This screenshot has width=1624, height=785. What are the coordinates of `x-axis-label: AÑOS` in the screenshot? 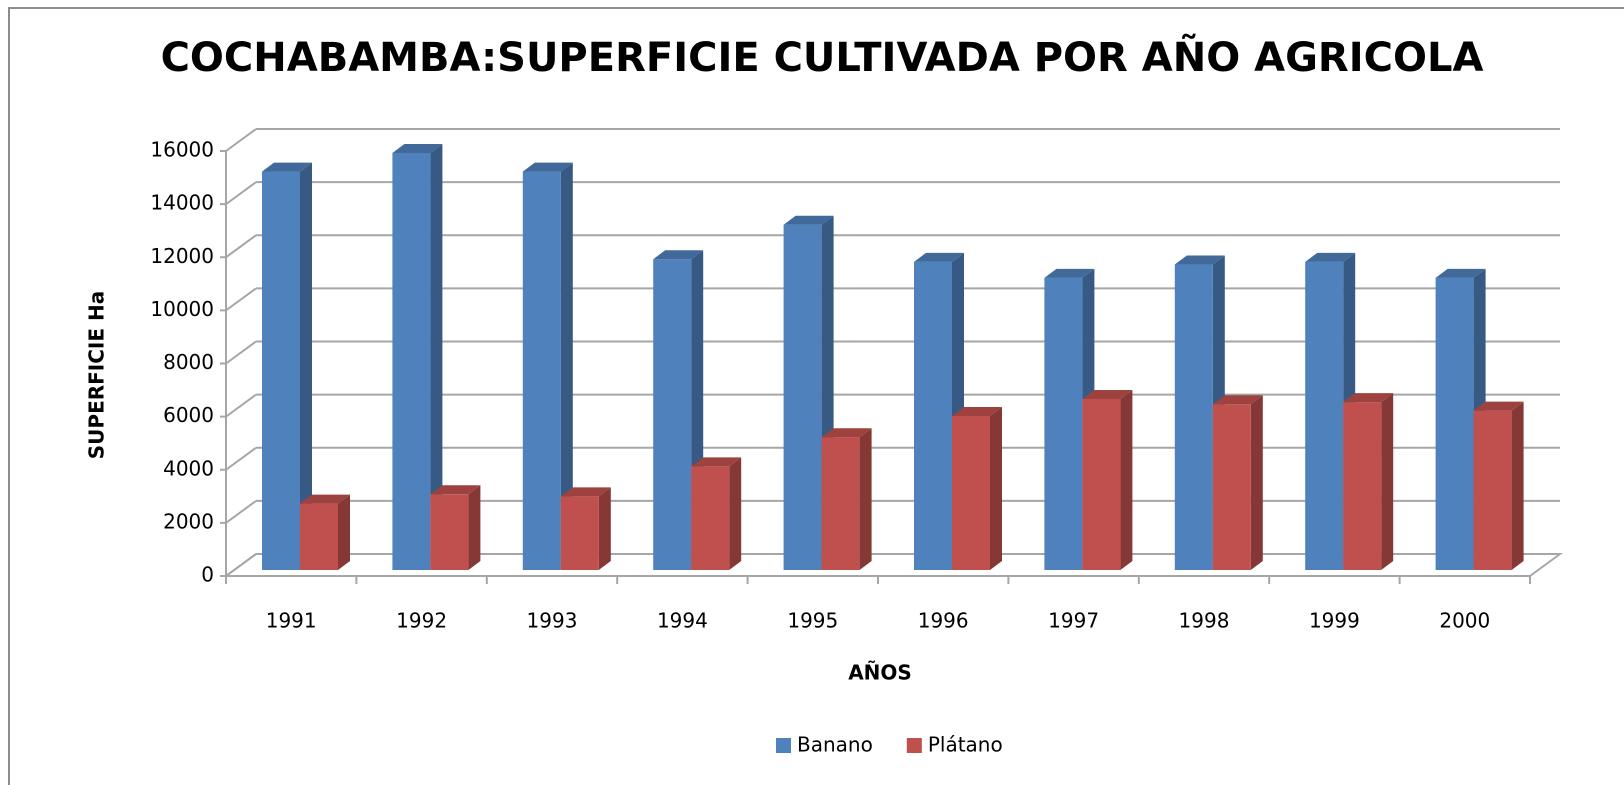 It's located at (880, 673).